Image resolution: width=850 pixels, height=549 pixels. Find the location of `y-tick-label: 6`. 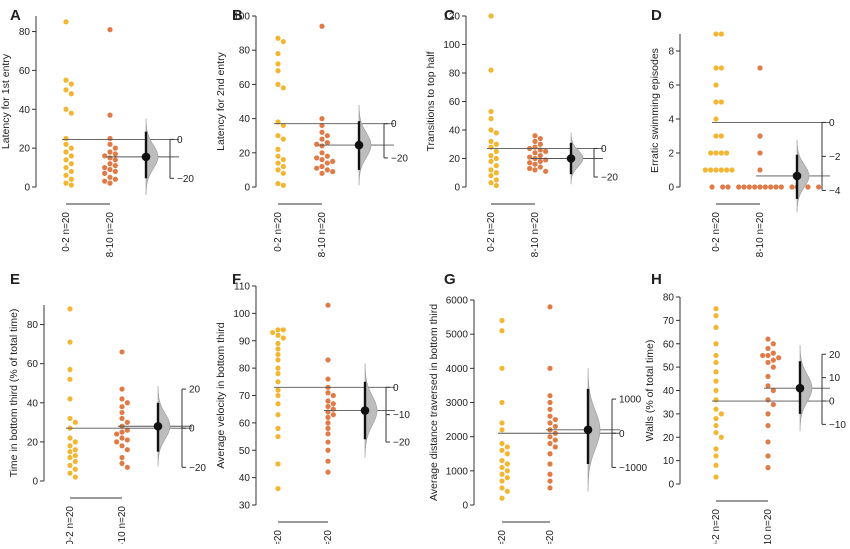

y-tick-label: 6 is located at coordinates (671, 86).